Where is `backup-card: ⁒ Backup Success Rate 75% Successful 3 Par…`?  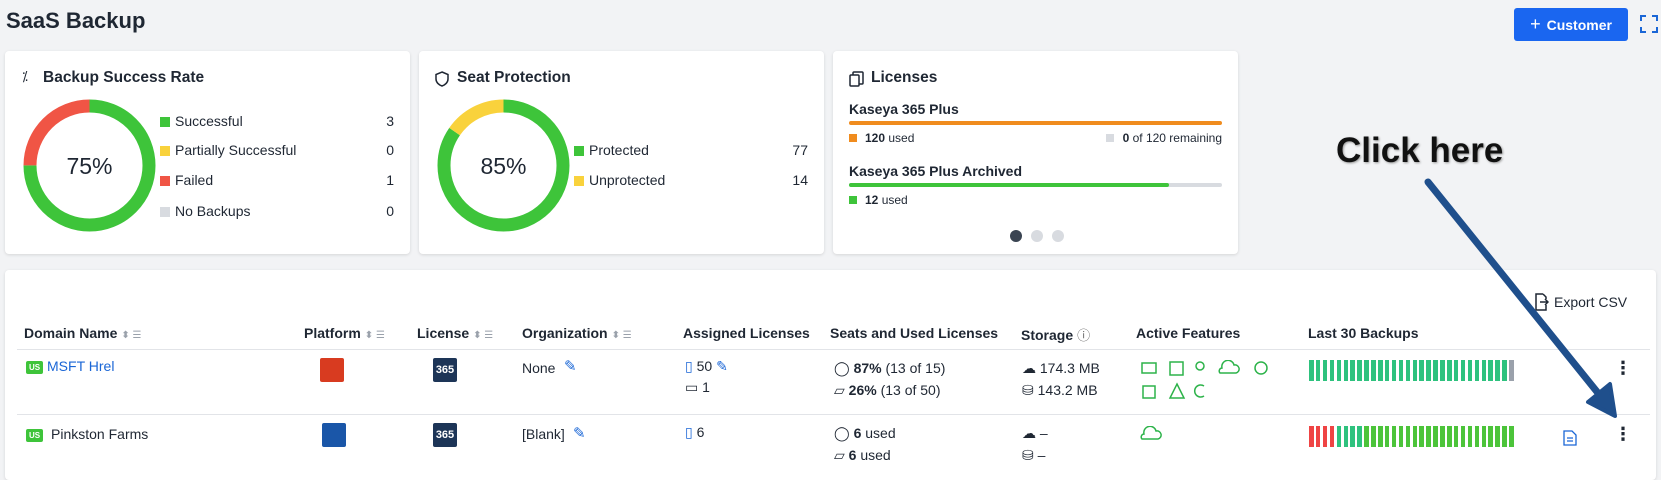
backup-card: ⁒ Backup Success Rate 75% Successful 3 Par… is located at coordinates (207, 152).